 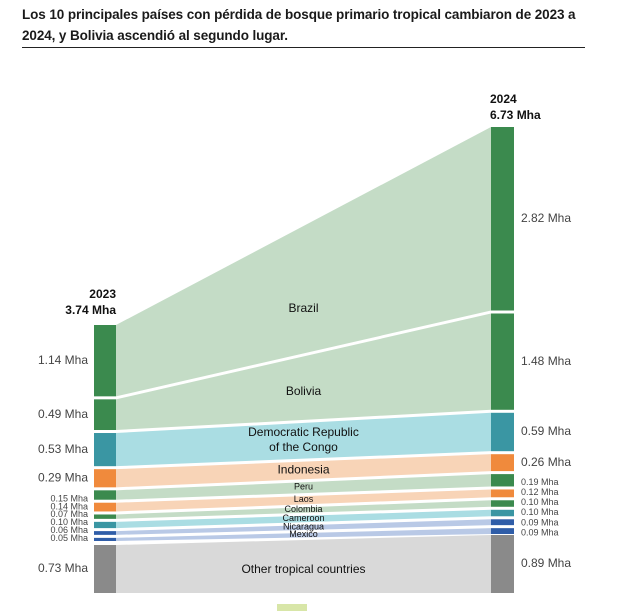 I want to click on band-cameroon, so click(x=303, y=519).